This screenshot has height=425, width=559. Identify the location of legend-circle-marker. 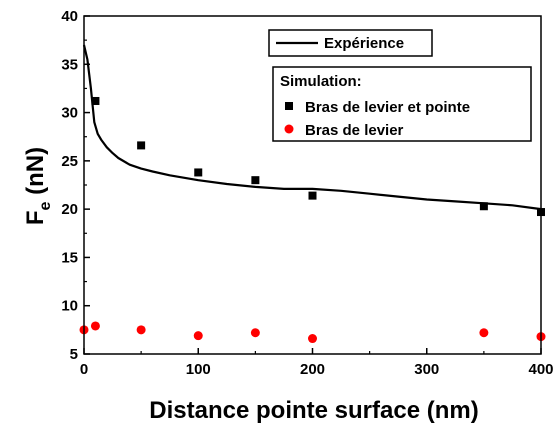
(289, 129).